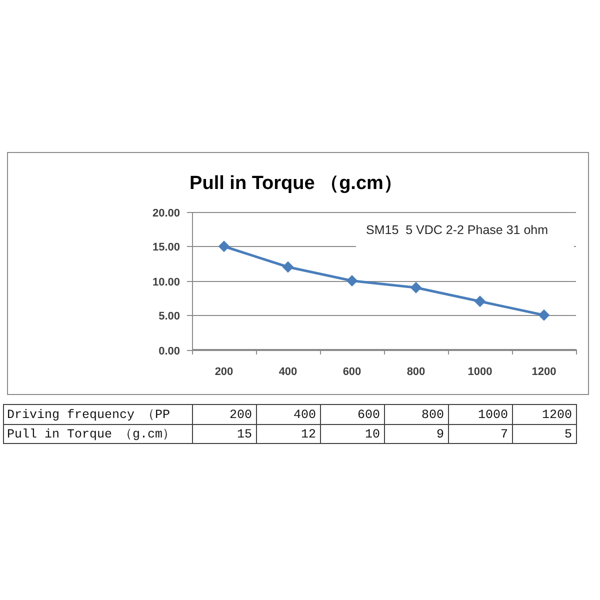 Image resolution: width=600 pixels, height=600 pixels. Describe the element at coordinates (504, 435) in the screenshot. I see `value-label: 7` at that location.